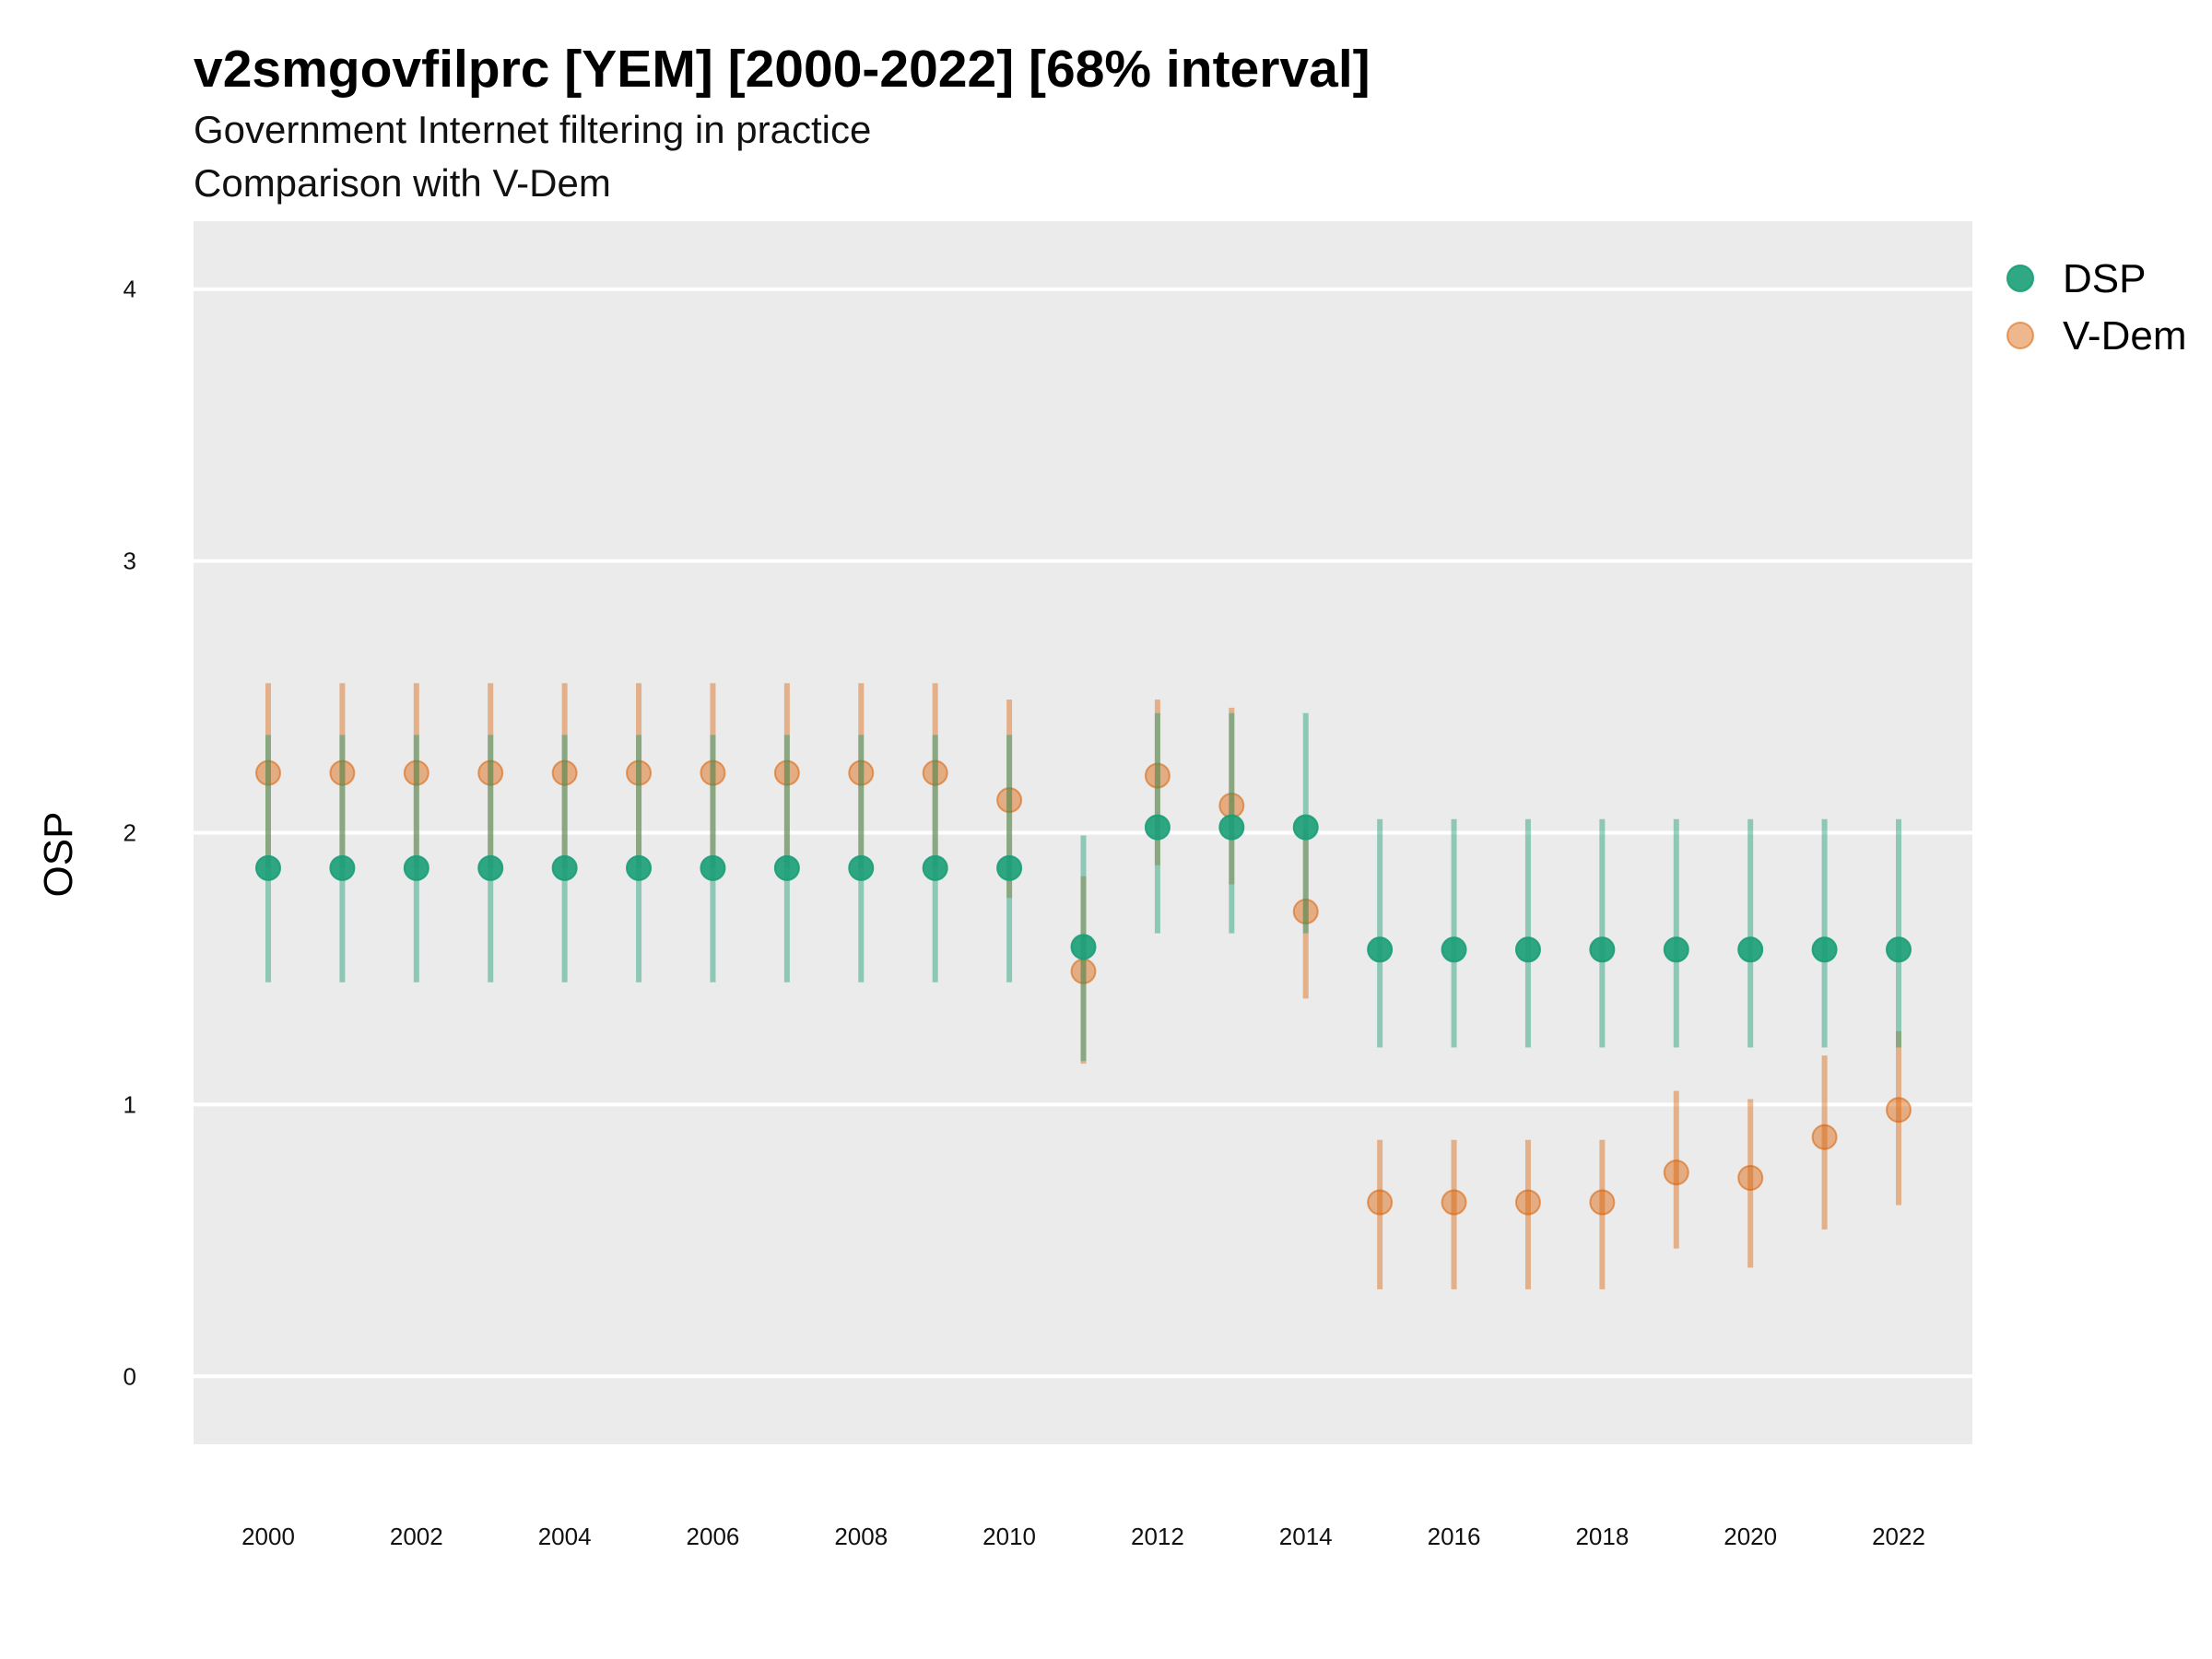 The image size is (2212, 1659). Describe the element at coordinates (1750, 1536) in the screenshot. I see `x-tick-label-2020: 2020` at that location.